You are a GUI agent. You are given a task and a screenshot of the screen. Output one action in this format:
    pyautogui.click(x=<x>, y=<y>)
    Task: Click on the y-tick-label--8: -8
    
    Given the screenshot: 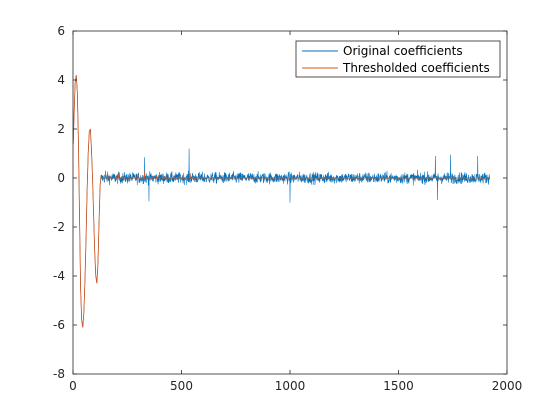 What is the action you would take?
    pyautogui.click(x=59, y=374)
    